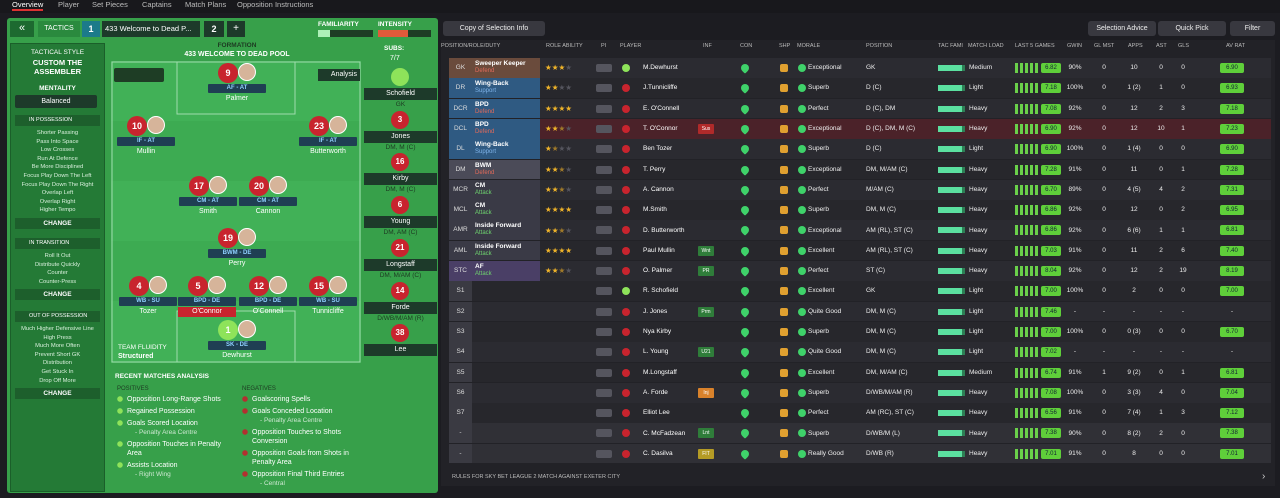  I want to click on player-name: J. Jones, so click(655, 311).